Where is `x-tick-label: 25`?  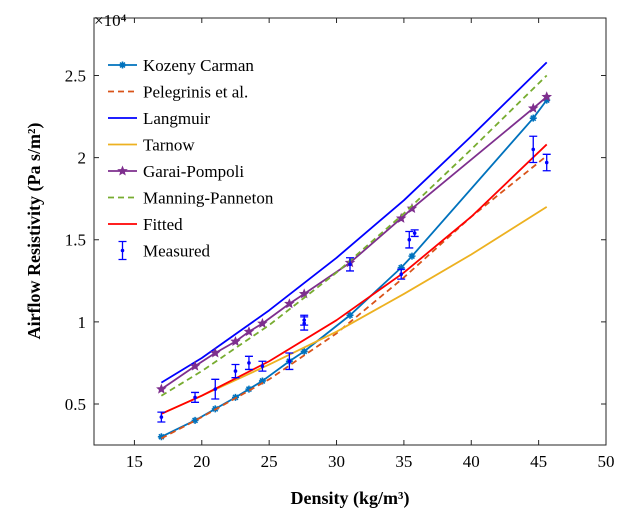
x-tick-label: 25 is located at coordinates (269, 461).